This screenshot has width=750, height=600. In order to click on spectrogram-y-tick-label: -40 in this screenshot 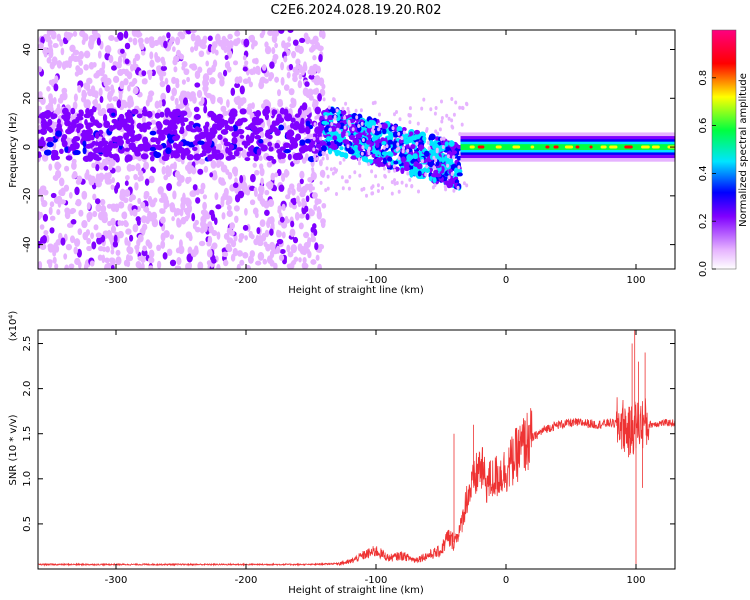, I will do `click(27, 244)`.